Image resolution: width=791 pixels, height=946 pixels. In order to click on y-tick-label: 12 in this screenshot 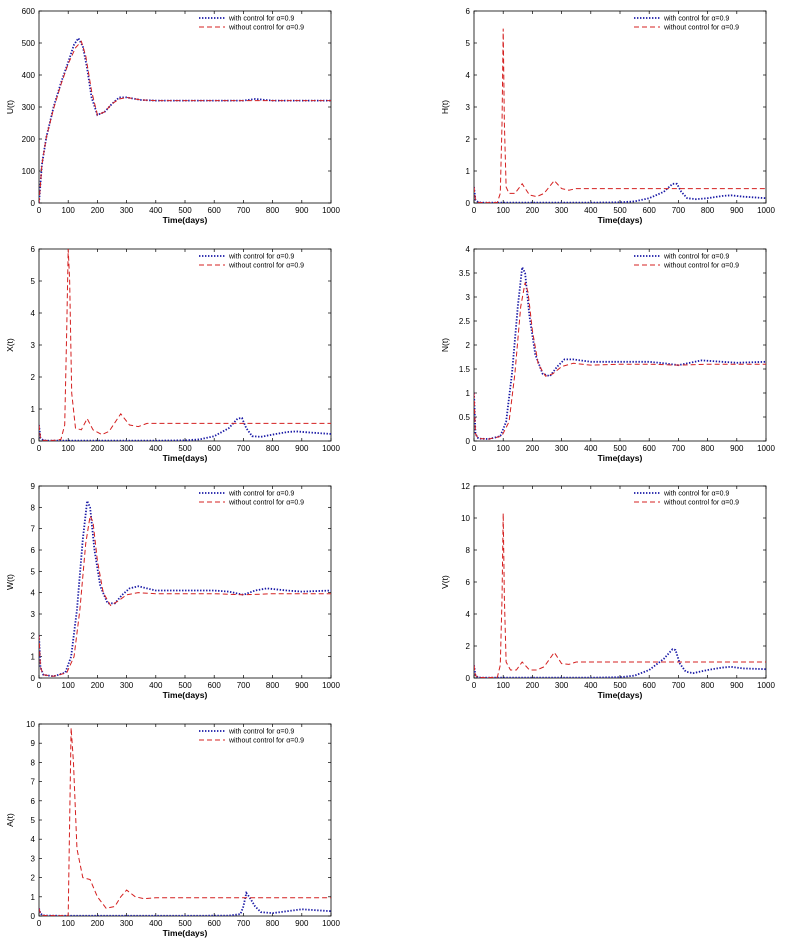, I will do `click(465, 486)`.